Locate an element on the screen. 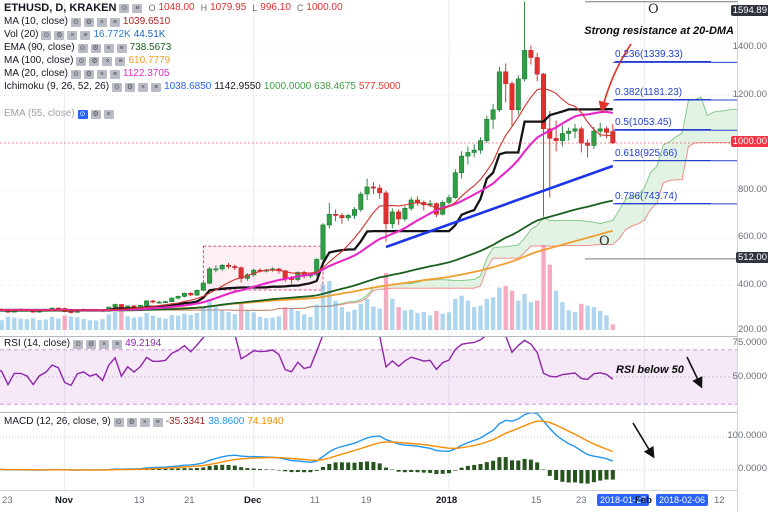 The image size is (768, 512). fib-level-label: 0.786(743.74) is located at coordinates (663, 197).